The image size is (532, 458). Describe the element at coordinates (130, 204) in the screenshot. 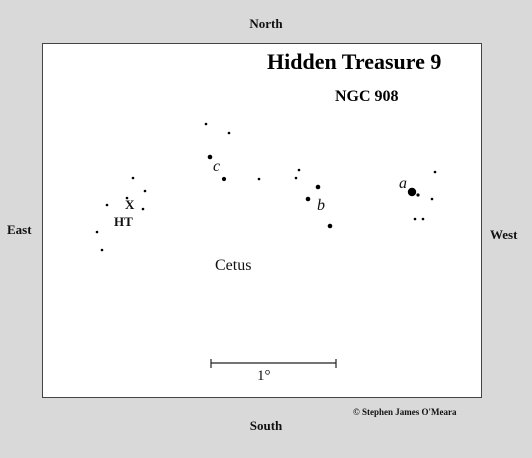

I see `target-marker-x: X` at that location.